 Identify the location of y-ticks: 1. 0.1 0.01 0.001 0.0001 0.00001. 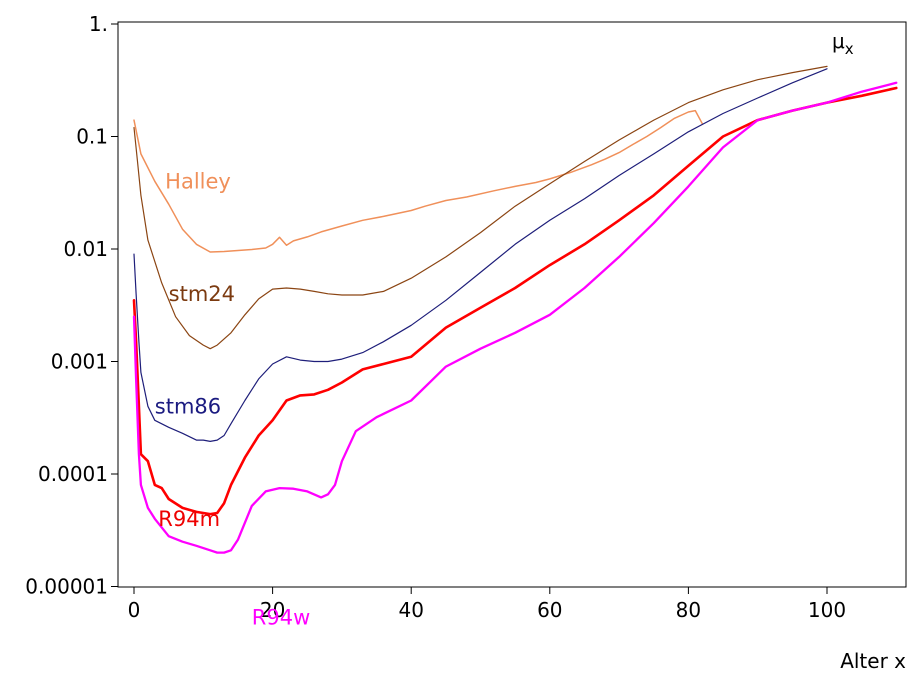
(71, 305).